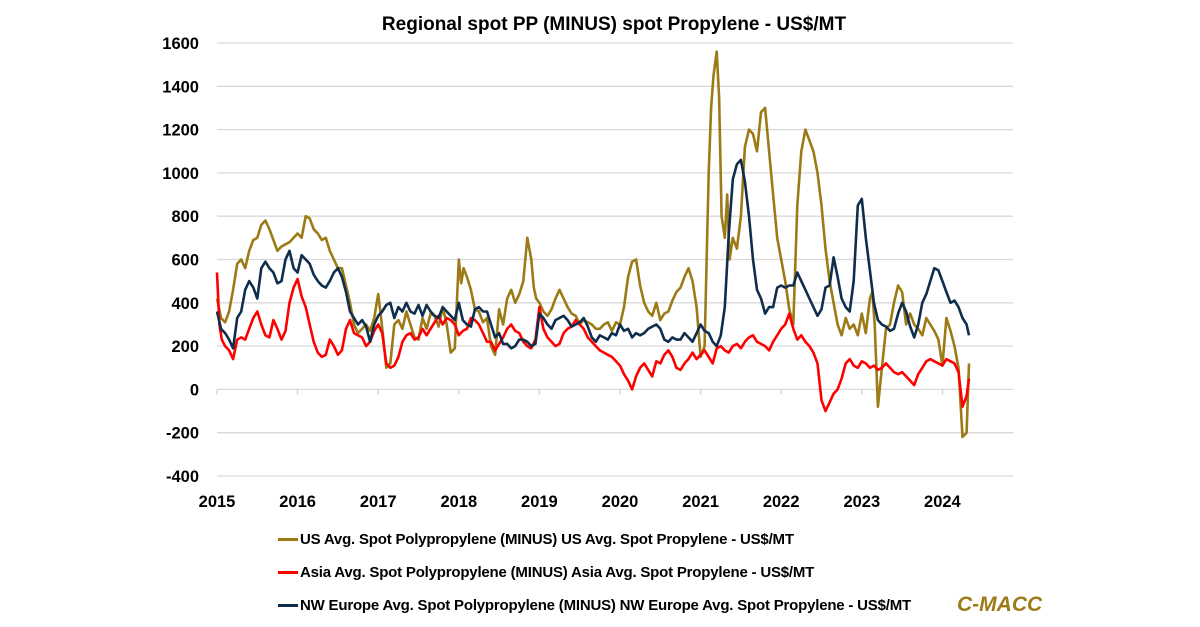 The width and height of the screenshot is (1200, 627). What do you see at coordinates (288, 572) in the screenshot?
I see `legend-swatch-asia` at bounding box center [288, 572].